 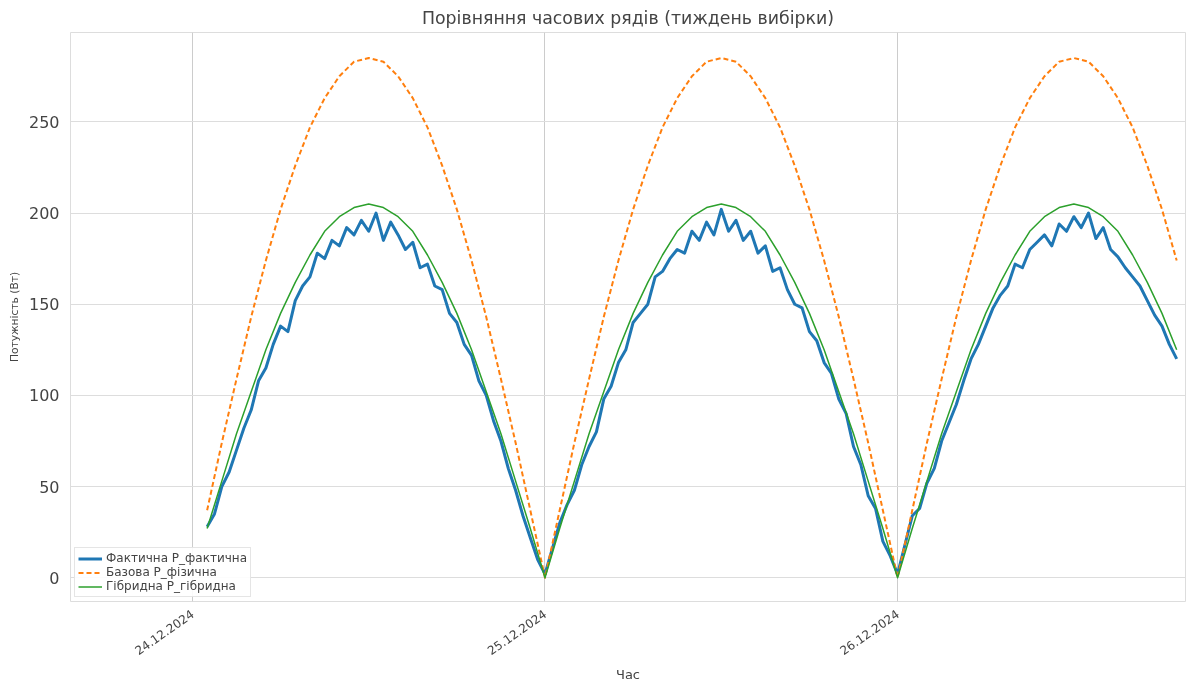 I want to click on y-tick-label: 50, so click(x=49, y=487).